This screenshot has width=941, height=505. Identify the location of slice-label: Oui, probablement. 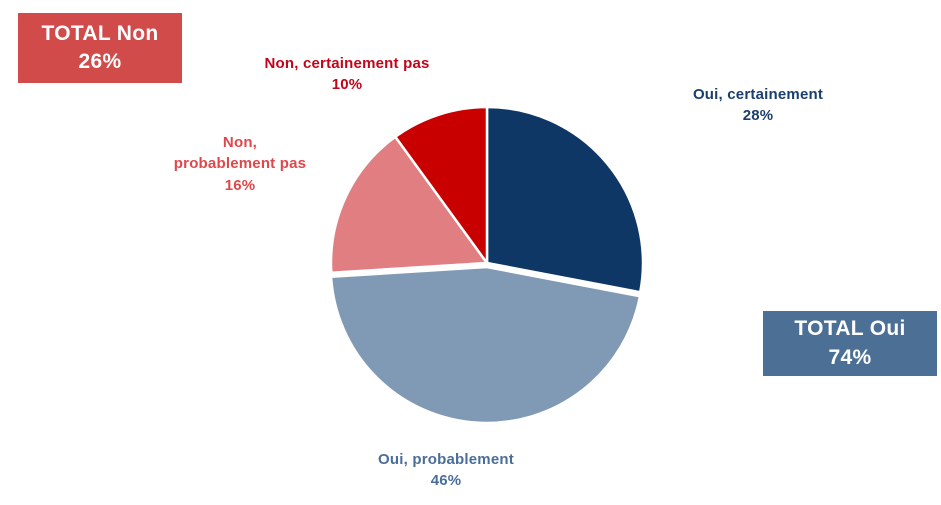
(446, 459).